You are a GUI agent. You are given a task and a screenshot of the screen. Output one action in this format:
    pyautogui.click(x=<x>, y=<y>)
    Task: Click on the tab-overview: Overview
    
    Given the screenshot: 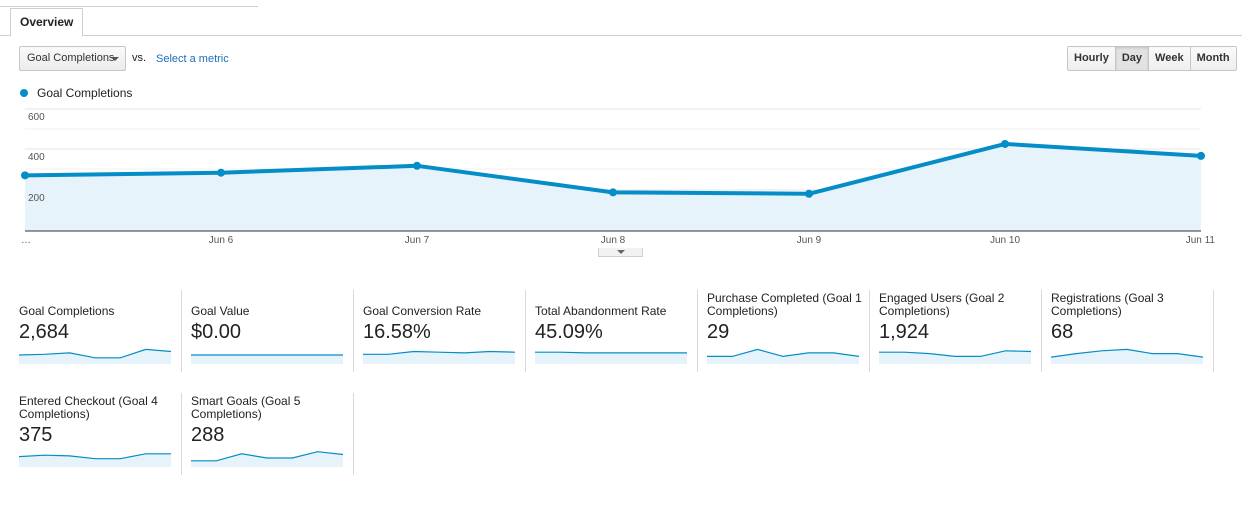 What is the action you would take?
    pyautogui.click(x=47, y=22)
    